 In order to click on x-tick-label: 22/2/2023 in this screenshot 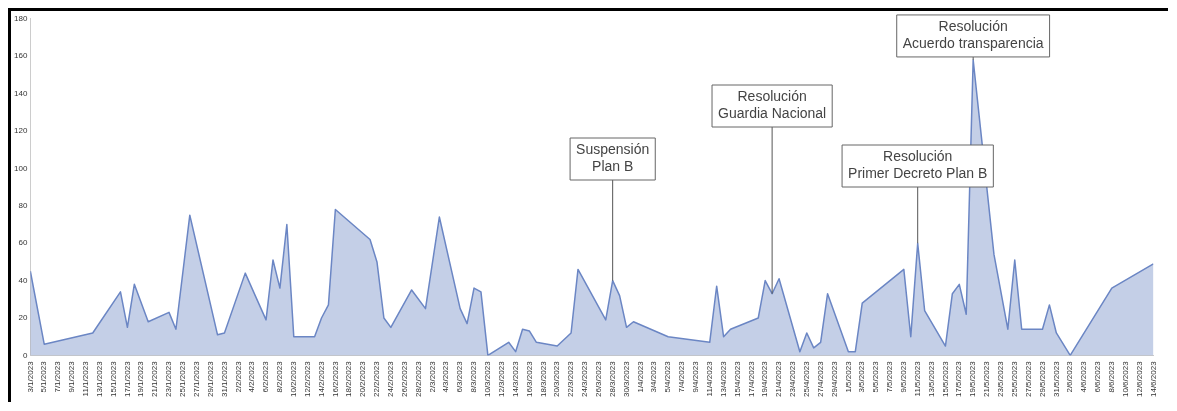, I will do `click(377, 378)`.